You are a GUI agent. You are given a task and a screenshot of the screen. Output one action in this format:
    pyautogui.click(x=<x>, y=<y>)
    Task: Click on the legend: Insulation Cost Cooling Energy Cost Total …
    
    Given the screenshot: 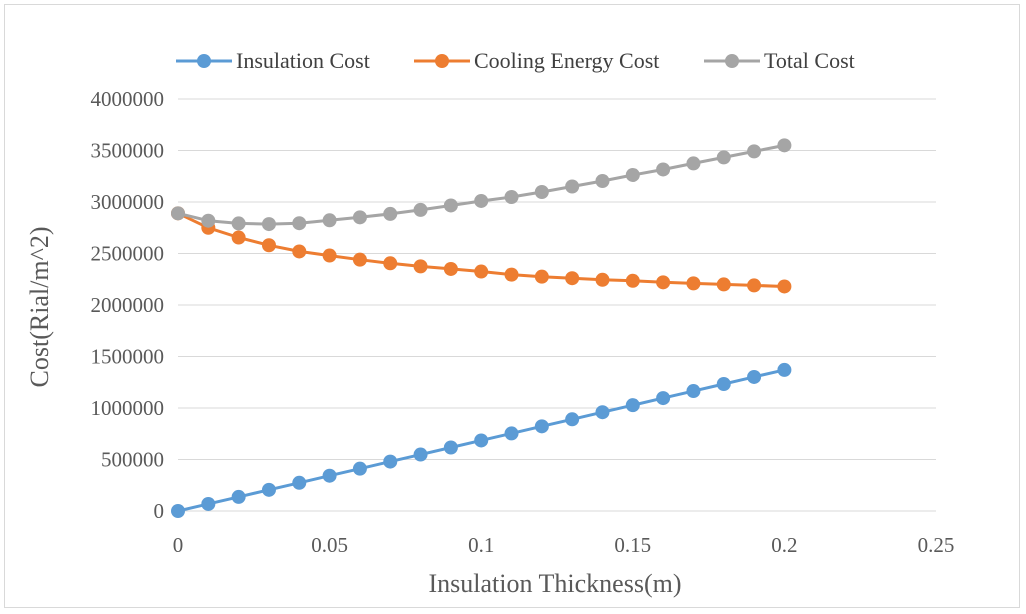 What is the action you would take?
    pyautogui.click(x=515, y=60)
    